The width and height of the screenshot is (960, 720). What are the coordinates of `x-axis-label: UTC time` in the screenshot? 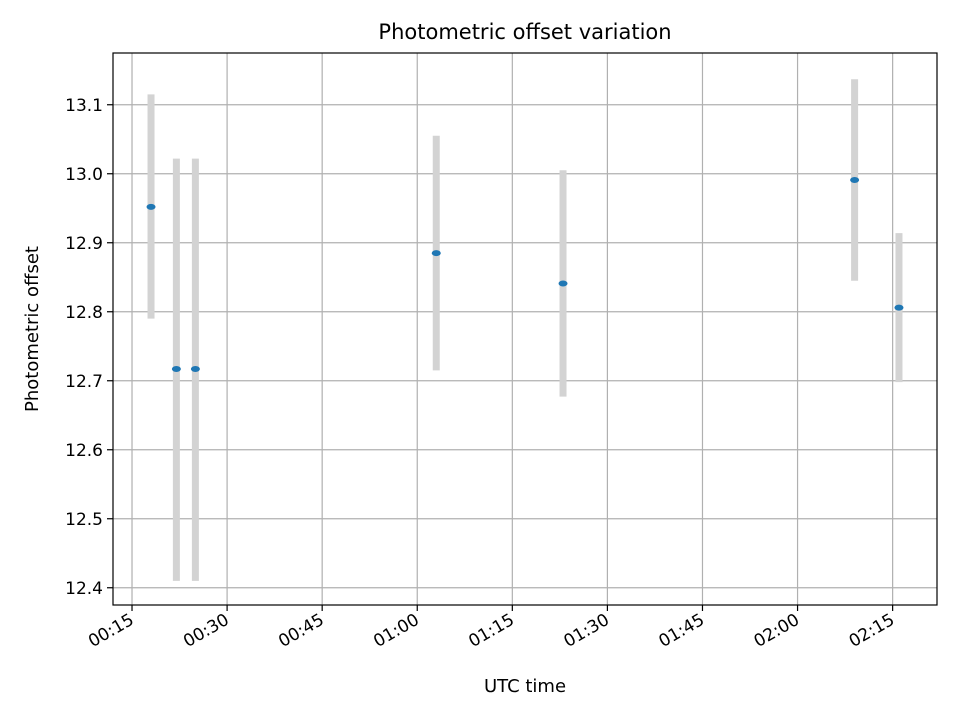 It's located at (525, 686).